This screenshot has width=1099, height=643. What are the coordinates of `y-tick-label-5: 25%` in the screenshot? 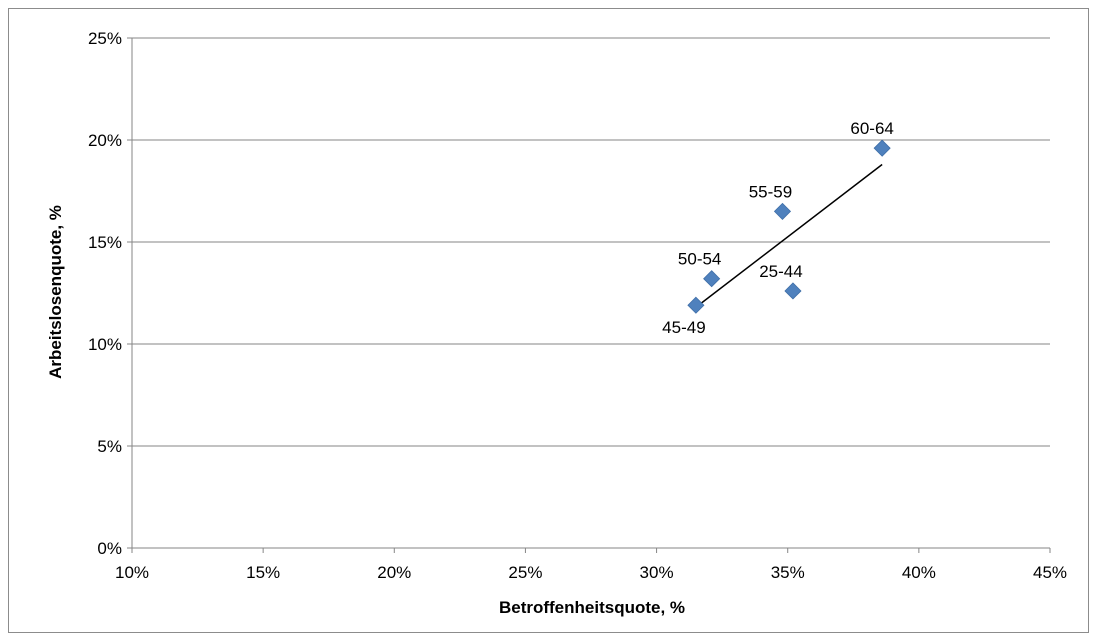 It's located at (105, 38).